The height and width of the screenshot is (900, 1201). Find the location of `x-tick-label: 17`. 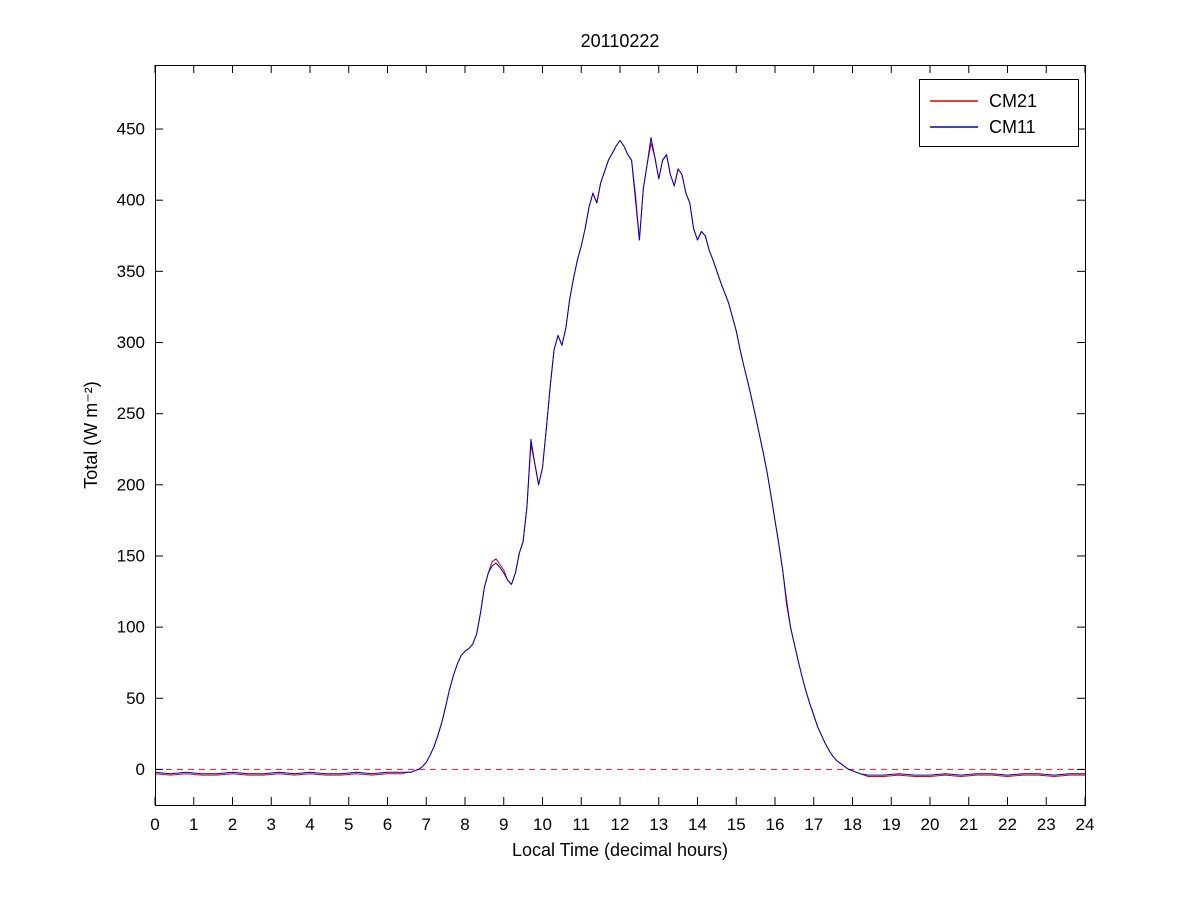

x-tick-label: 17 is located at coordinates (813, 824).